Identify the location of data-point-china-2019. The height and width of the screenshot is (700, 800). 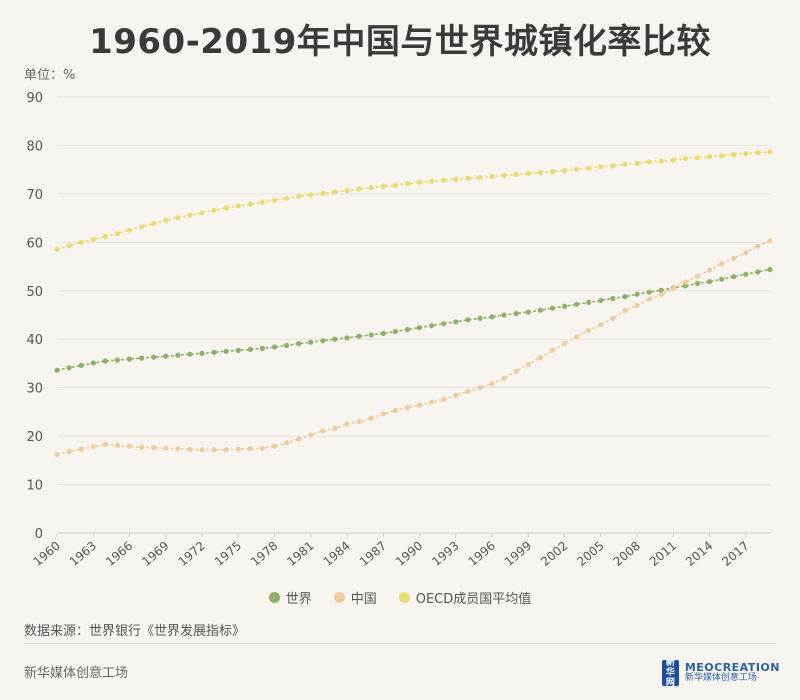
(770, 241).